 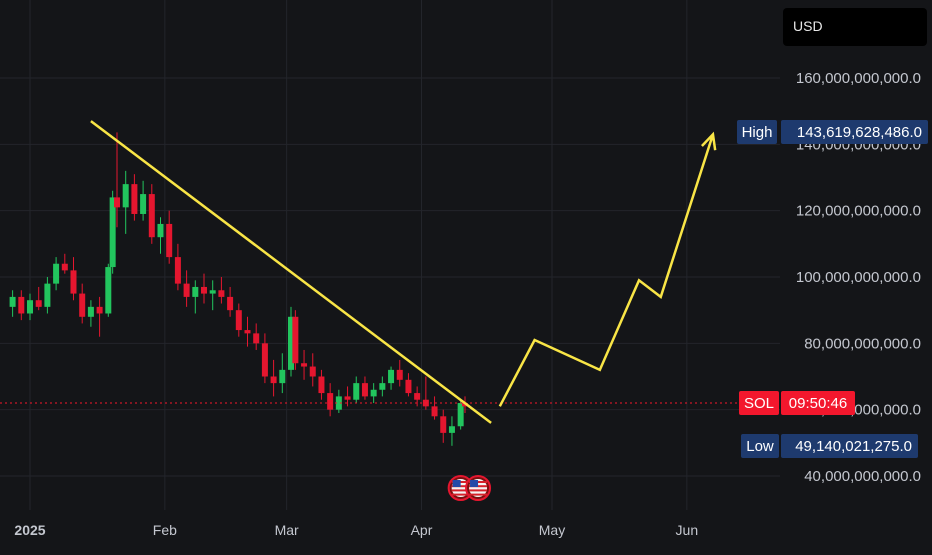 I want to click on x-tick-label: Apr, so click(x=422, y=530).